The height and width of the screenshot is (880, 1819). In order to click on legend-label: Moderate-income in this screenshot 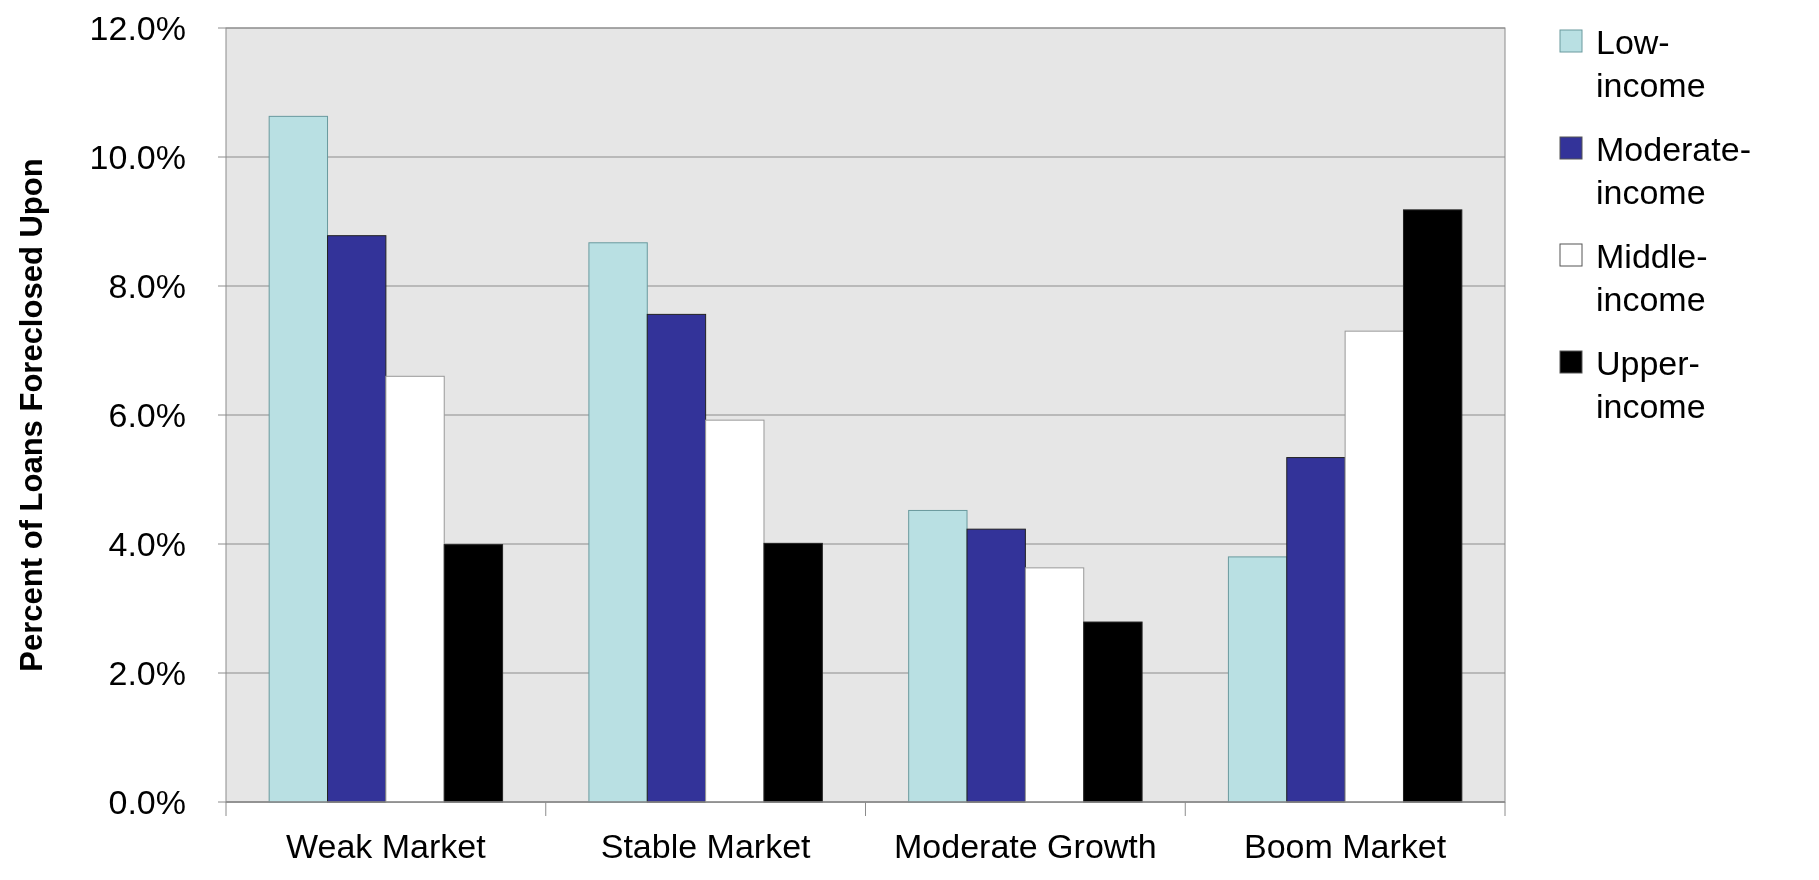, I will do `click(1673, 170)`.